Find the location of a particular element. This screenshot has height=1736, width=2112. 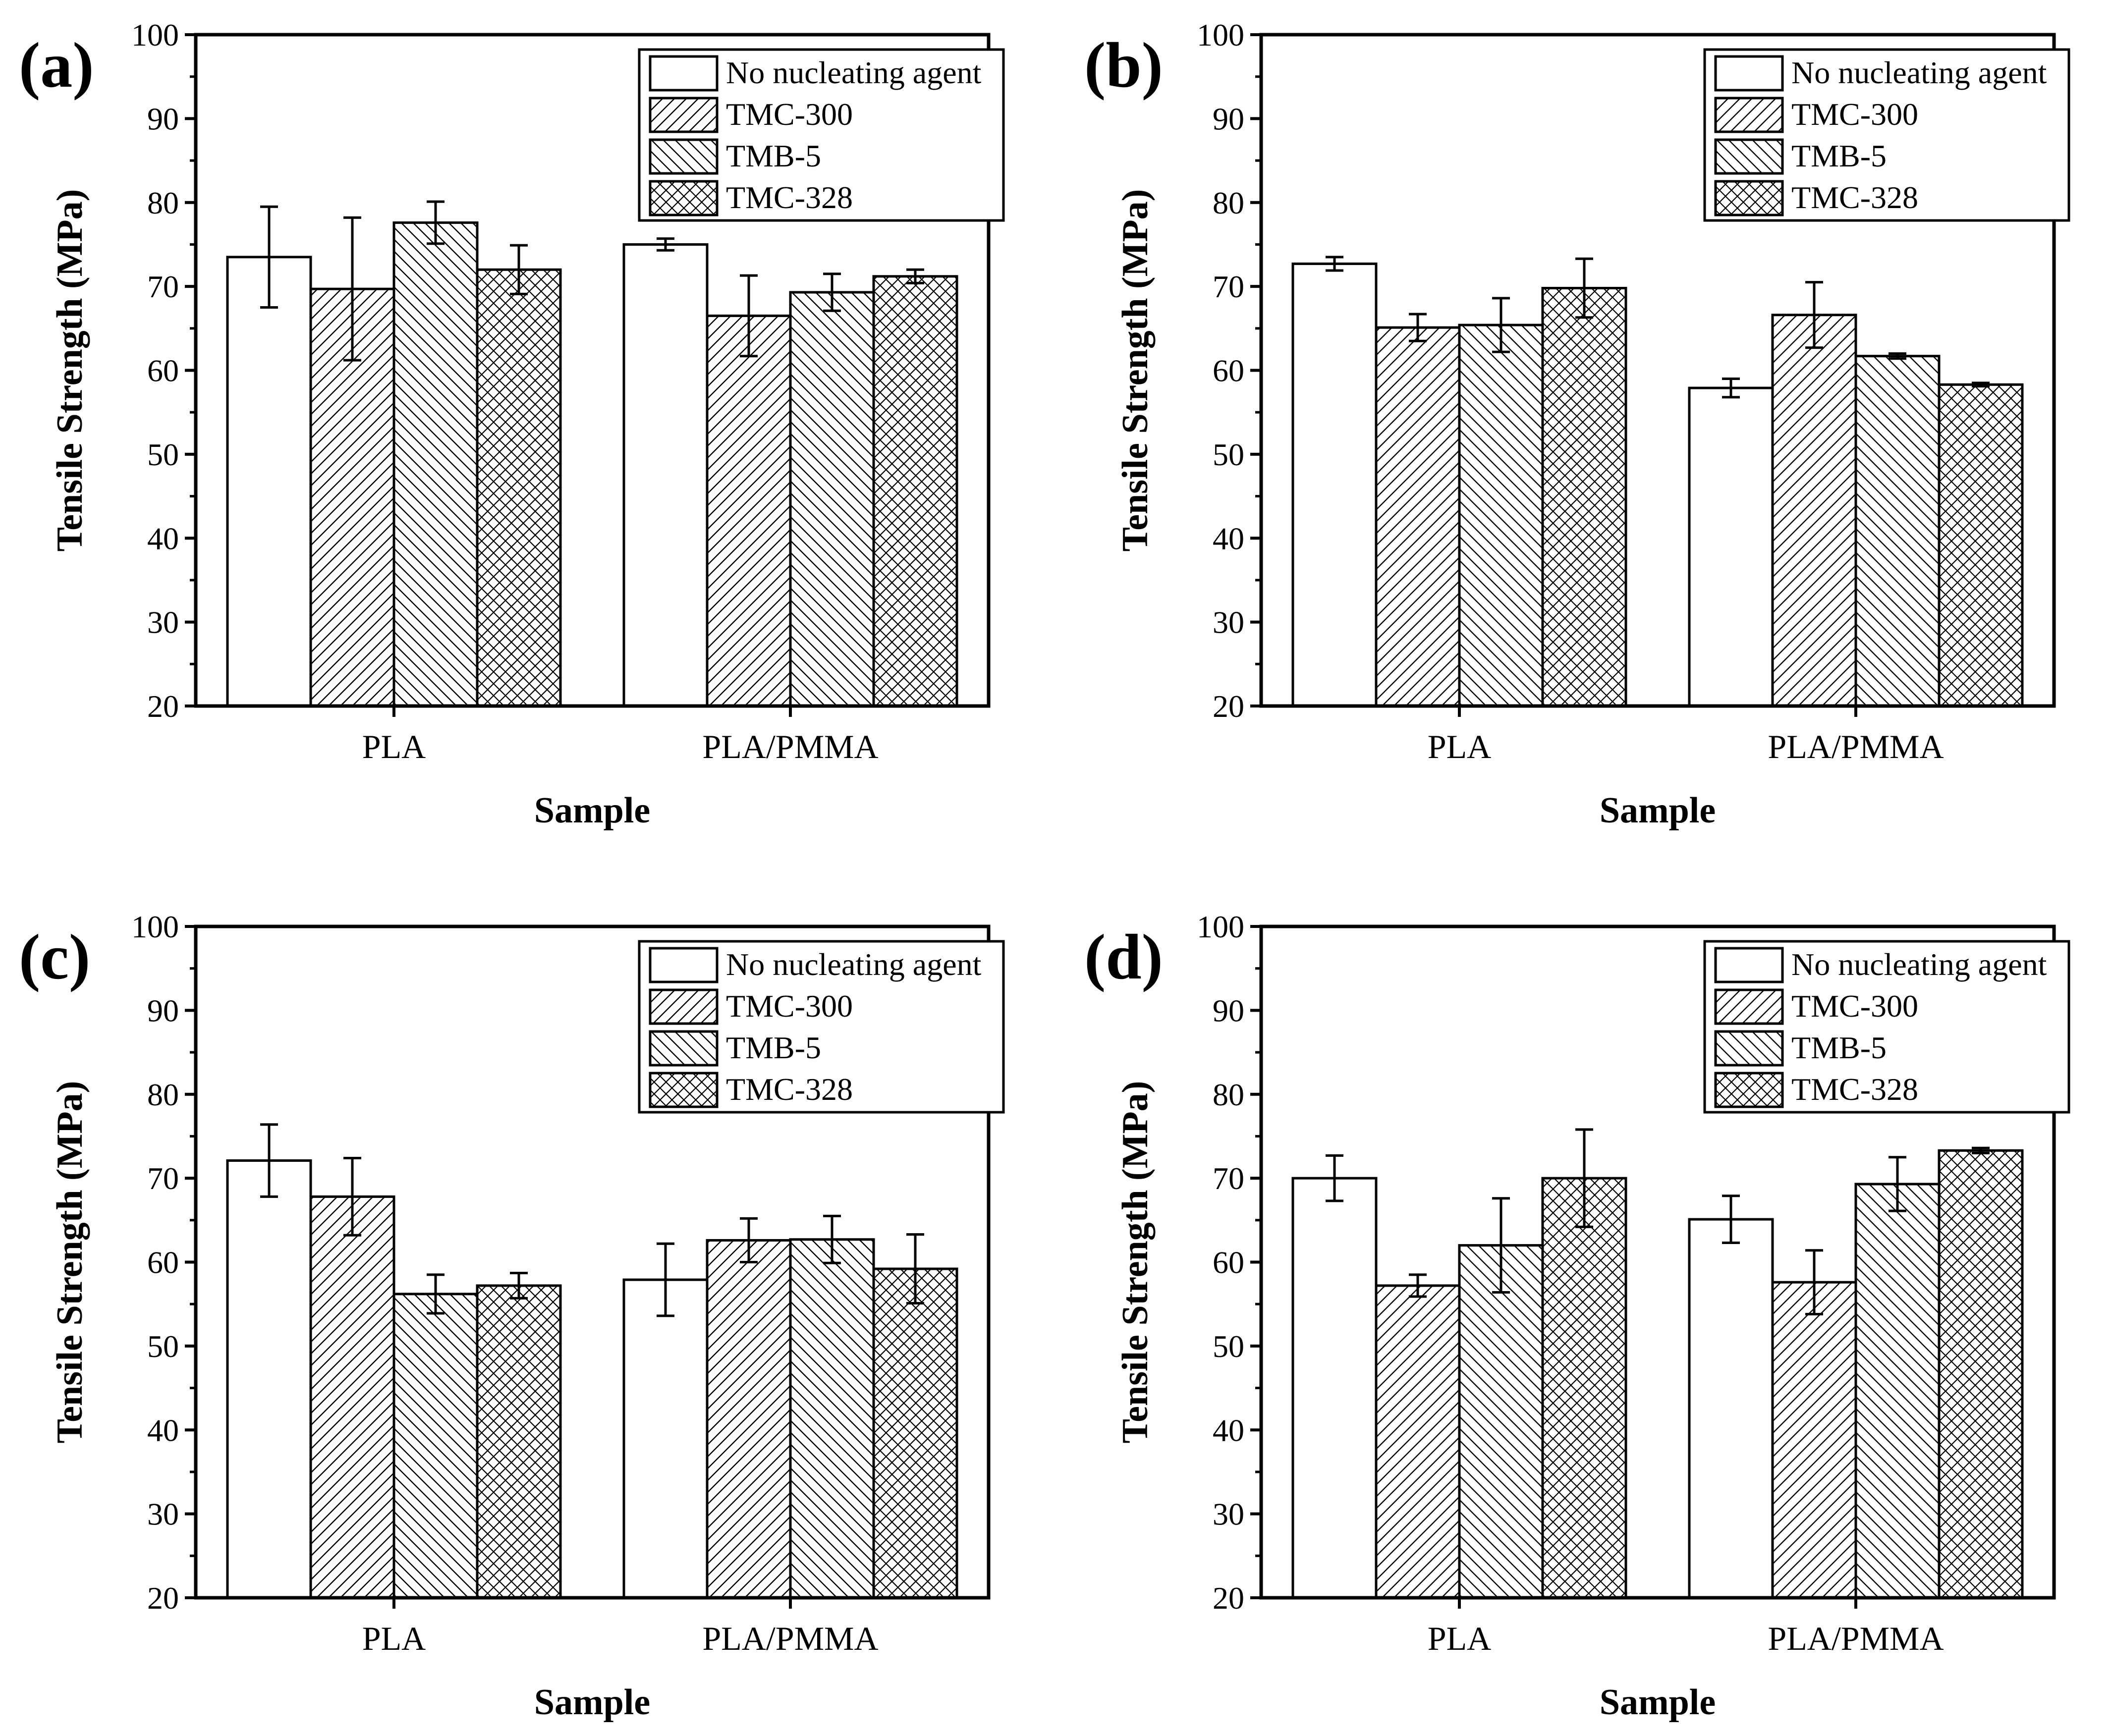

panel-label: (a) is located at coordinates (56, 65).